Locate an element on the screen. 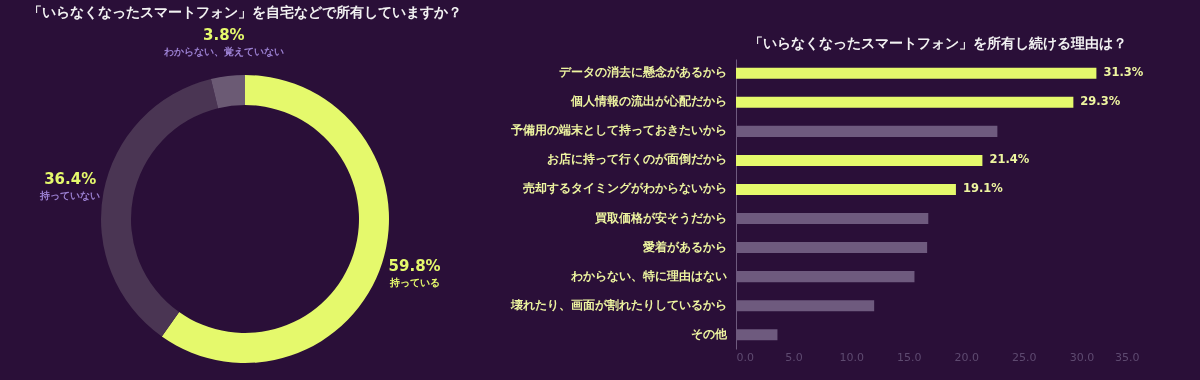  slice-label: 持っている is located at coordinates (414, 282).